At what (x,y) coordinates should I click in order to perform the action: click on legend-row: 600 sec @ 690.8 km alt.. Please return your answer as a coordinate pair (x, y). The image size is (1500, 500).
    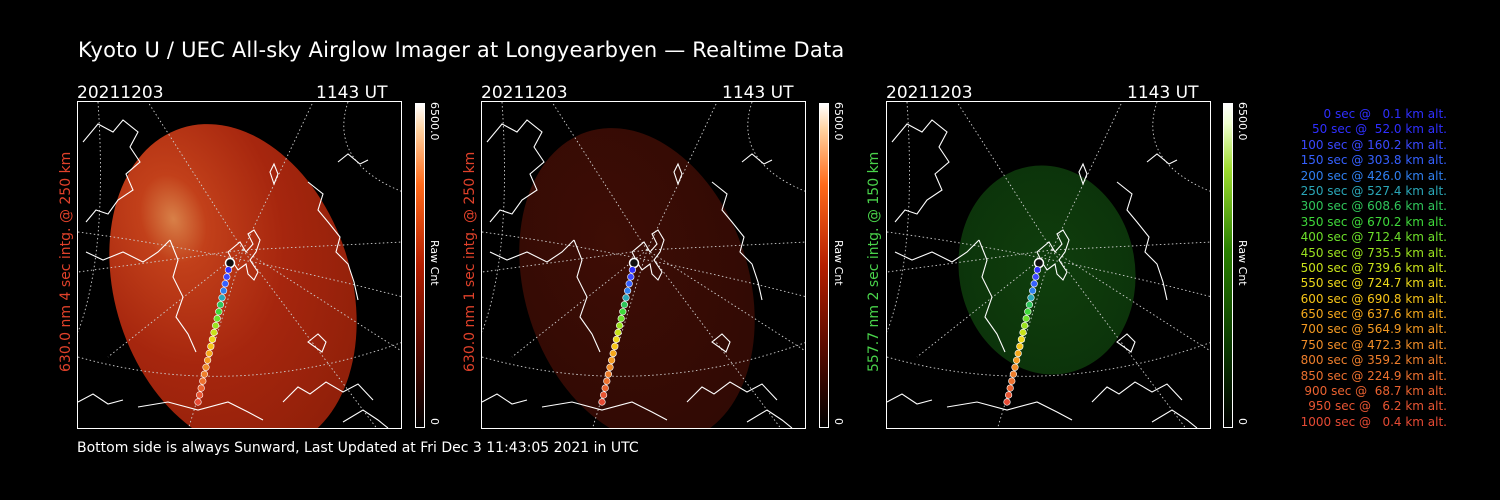
    Looking at the image, I should click on (1373, 298).